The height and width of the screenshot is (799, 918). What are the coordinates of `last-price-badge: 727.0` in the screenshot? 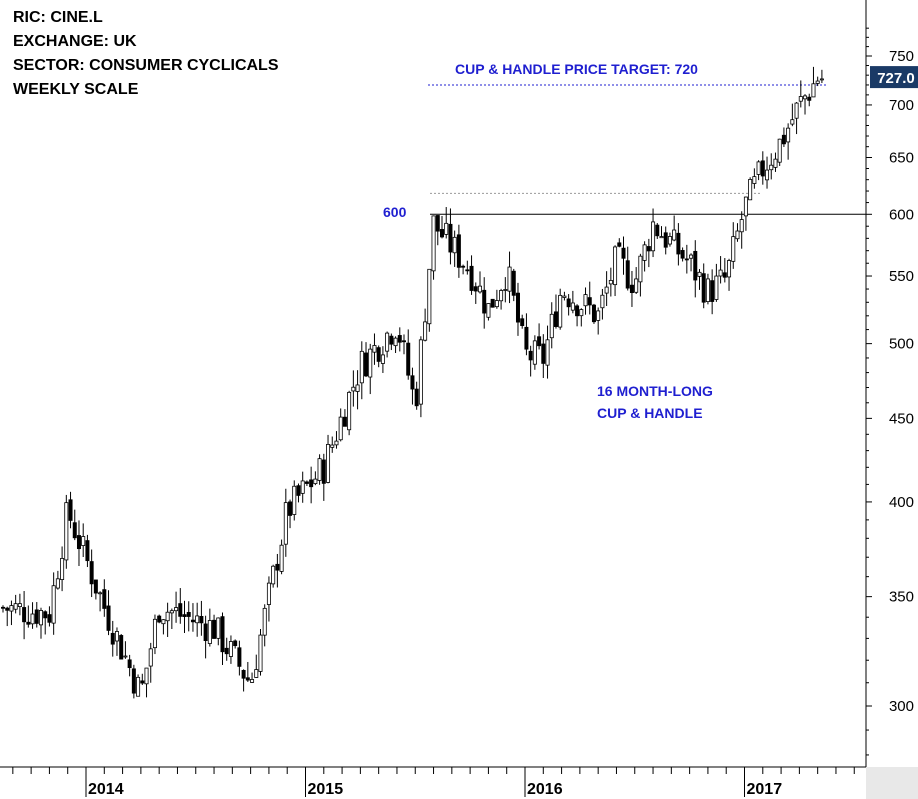 It's located at (894, 77).